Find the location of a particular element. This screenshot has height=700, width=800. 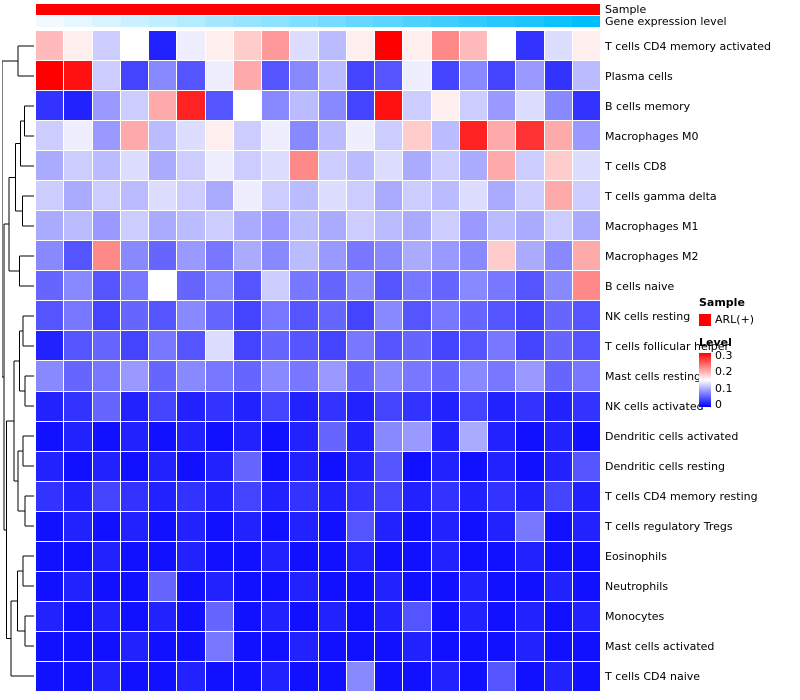

row-label: Monocytes is located at coordinates (635, 616).